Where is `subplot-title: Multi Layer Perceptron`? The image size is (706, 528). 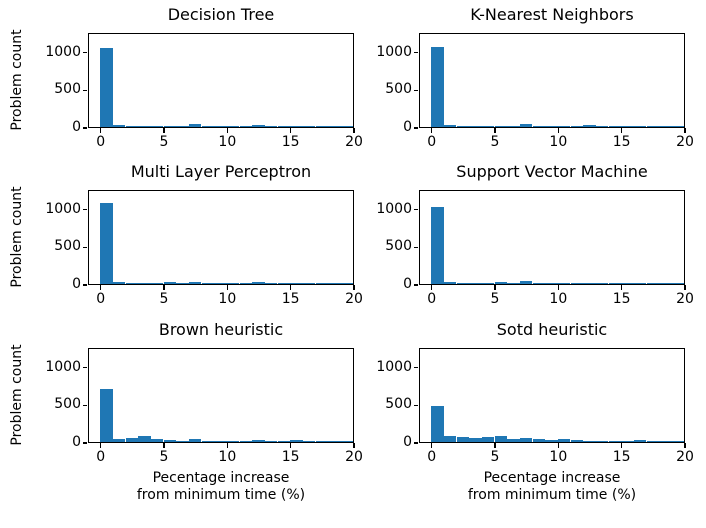 subplot-title: Multi Layer Perceptron is located at coordinates (221, 171).